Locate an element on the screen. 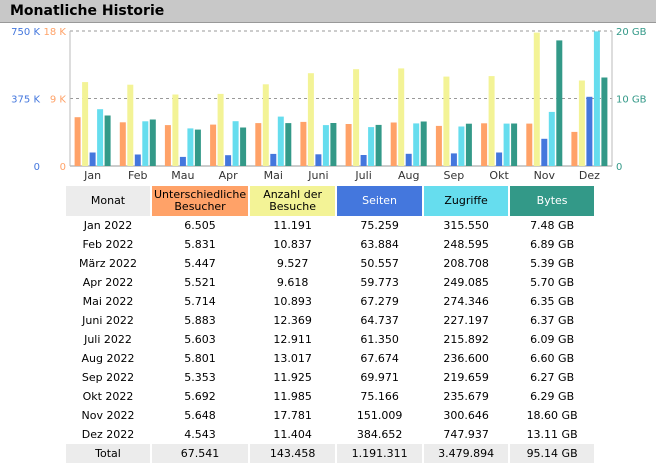 This screenshot has width=656, height=470. header-month: Monat is located at coordinates (108, 201).